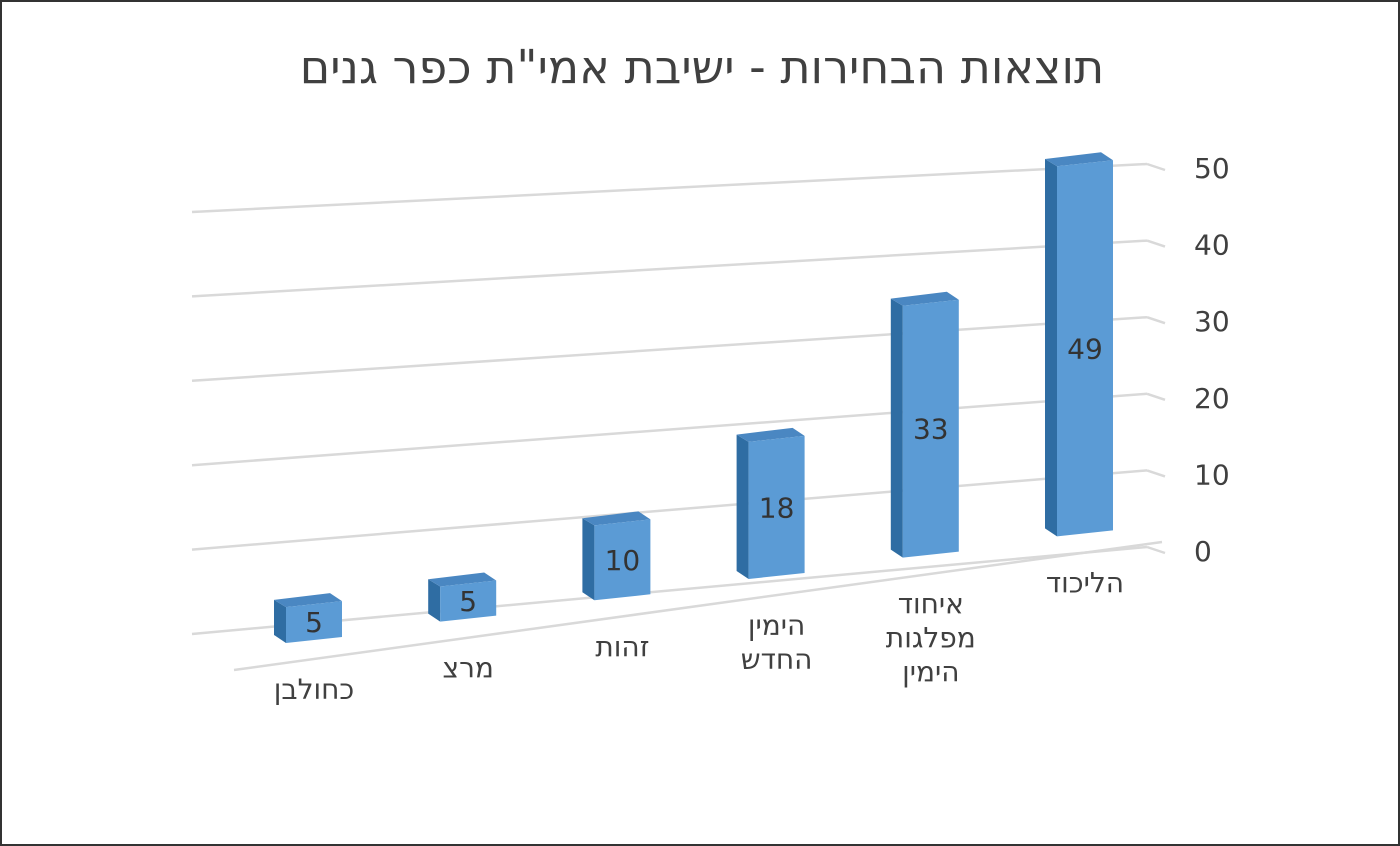  I want to click on category-label: הליכוד, so click(1085, 582).